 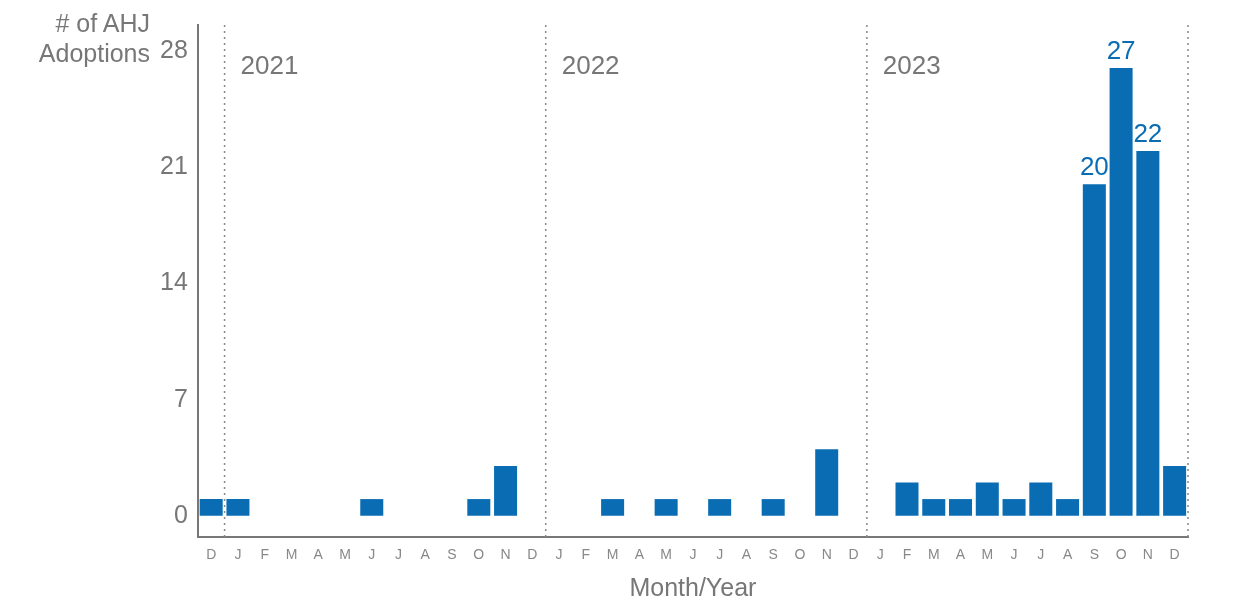 I want to click on y-tick-label: 14, so click(x=174, y=281).